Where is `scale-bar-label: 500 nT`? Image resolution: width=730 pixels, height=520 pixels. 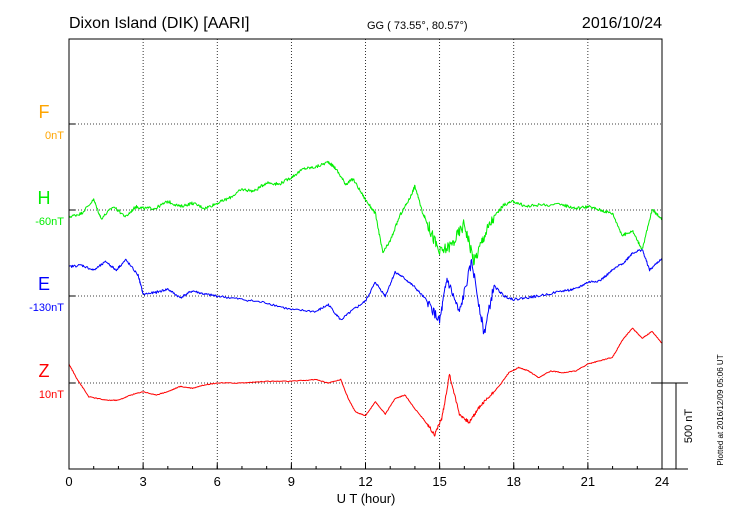 scale-bar-label: 500 nT is located at coordinates (689, 426).